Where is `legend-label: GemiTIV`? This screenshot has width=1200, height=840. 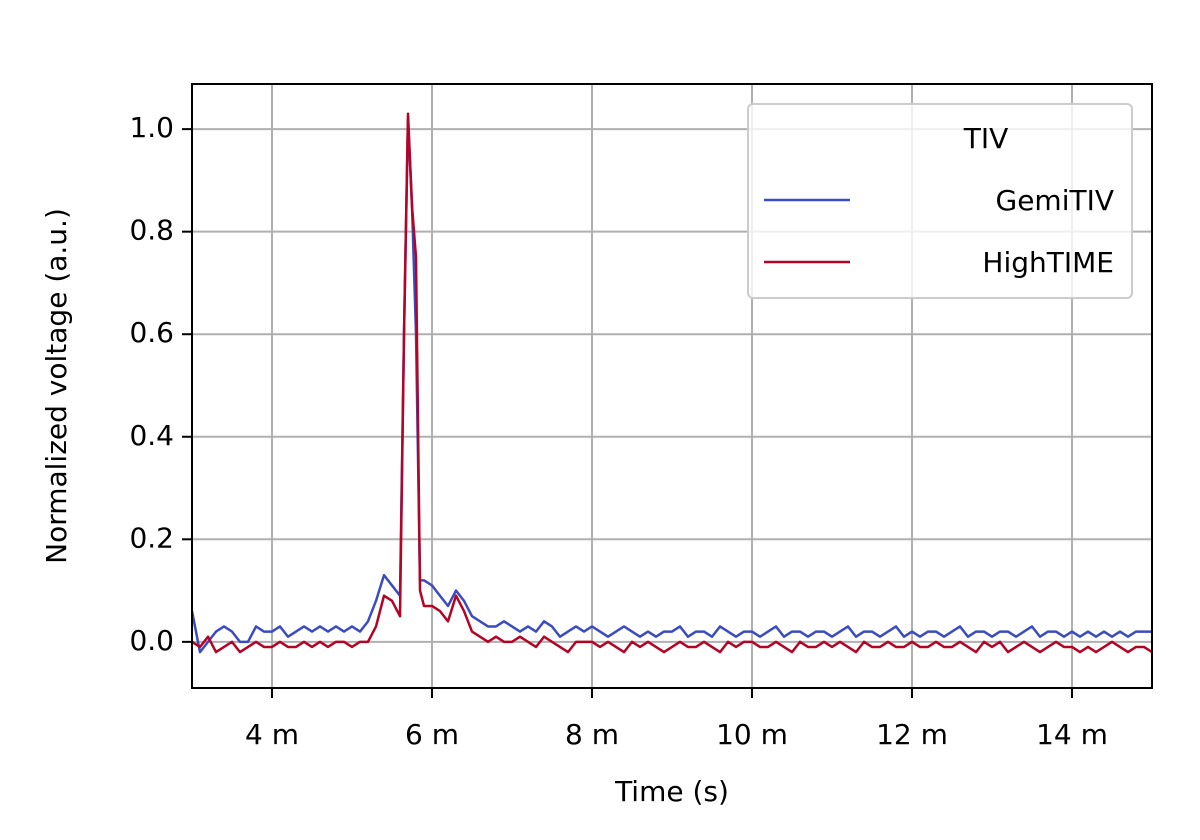
legend-label: GemiTIV is located at coordinates (1055, 200).